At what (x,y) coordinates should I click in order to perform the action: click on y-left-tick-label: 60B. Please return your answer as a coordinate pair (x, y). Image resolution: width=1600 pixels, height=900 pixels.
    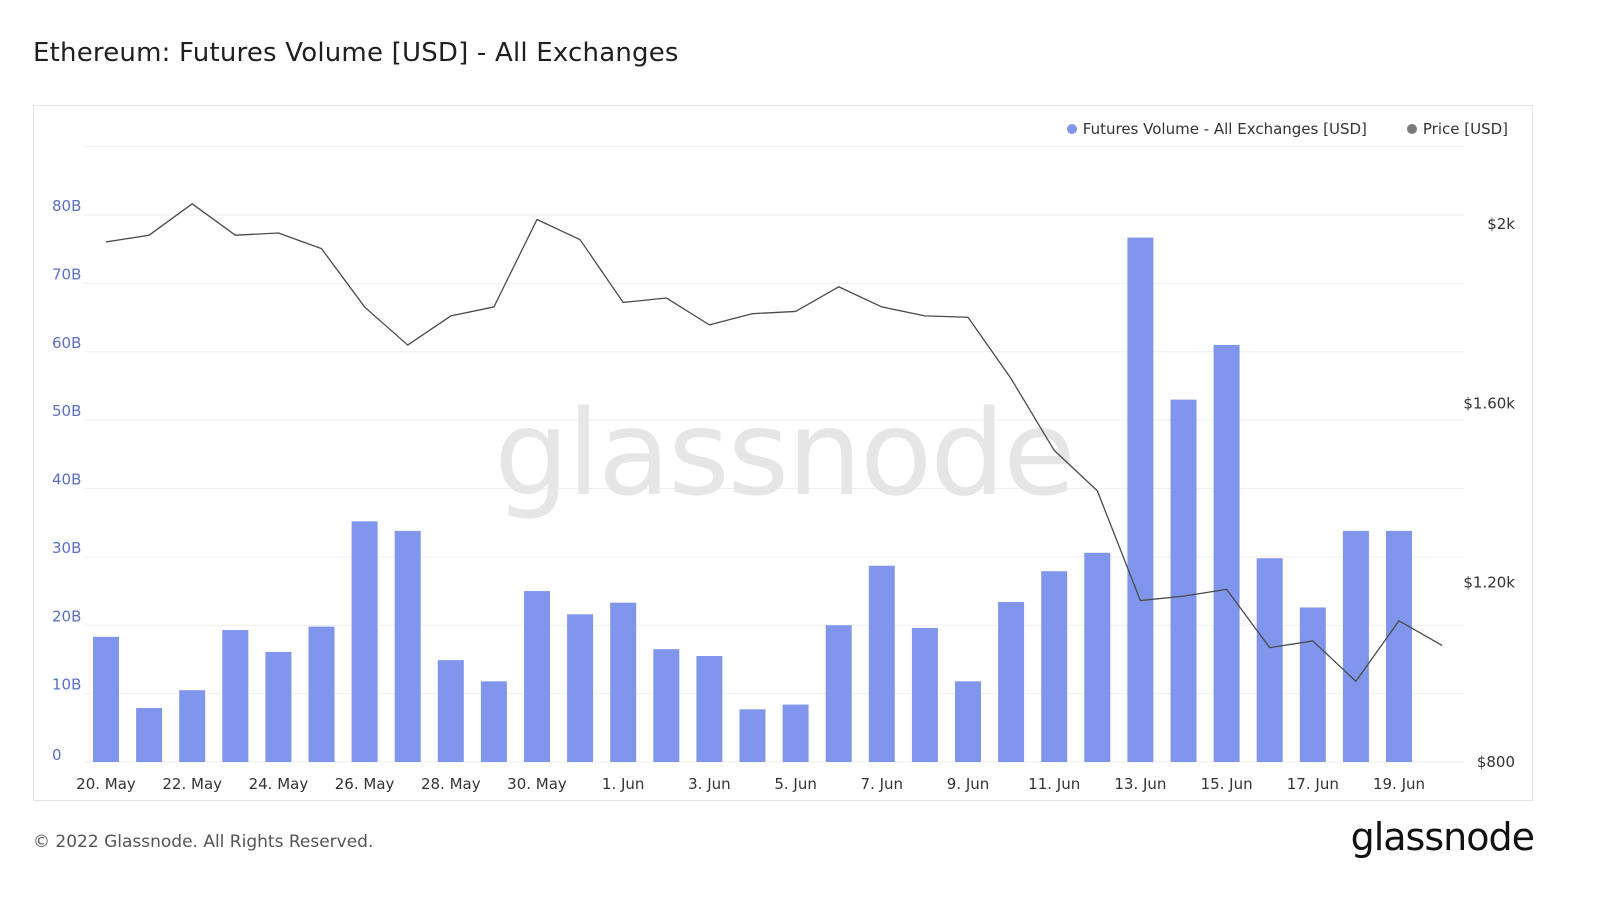
    Looking at the image, I should click on (66, 343).